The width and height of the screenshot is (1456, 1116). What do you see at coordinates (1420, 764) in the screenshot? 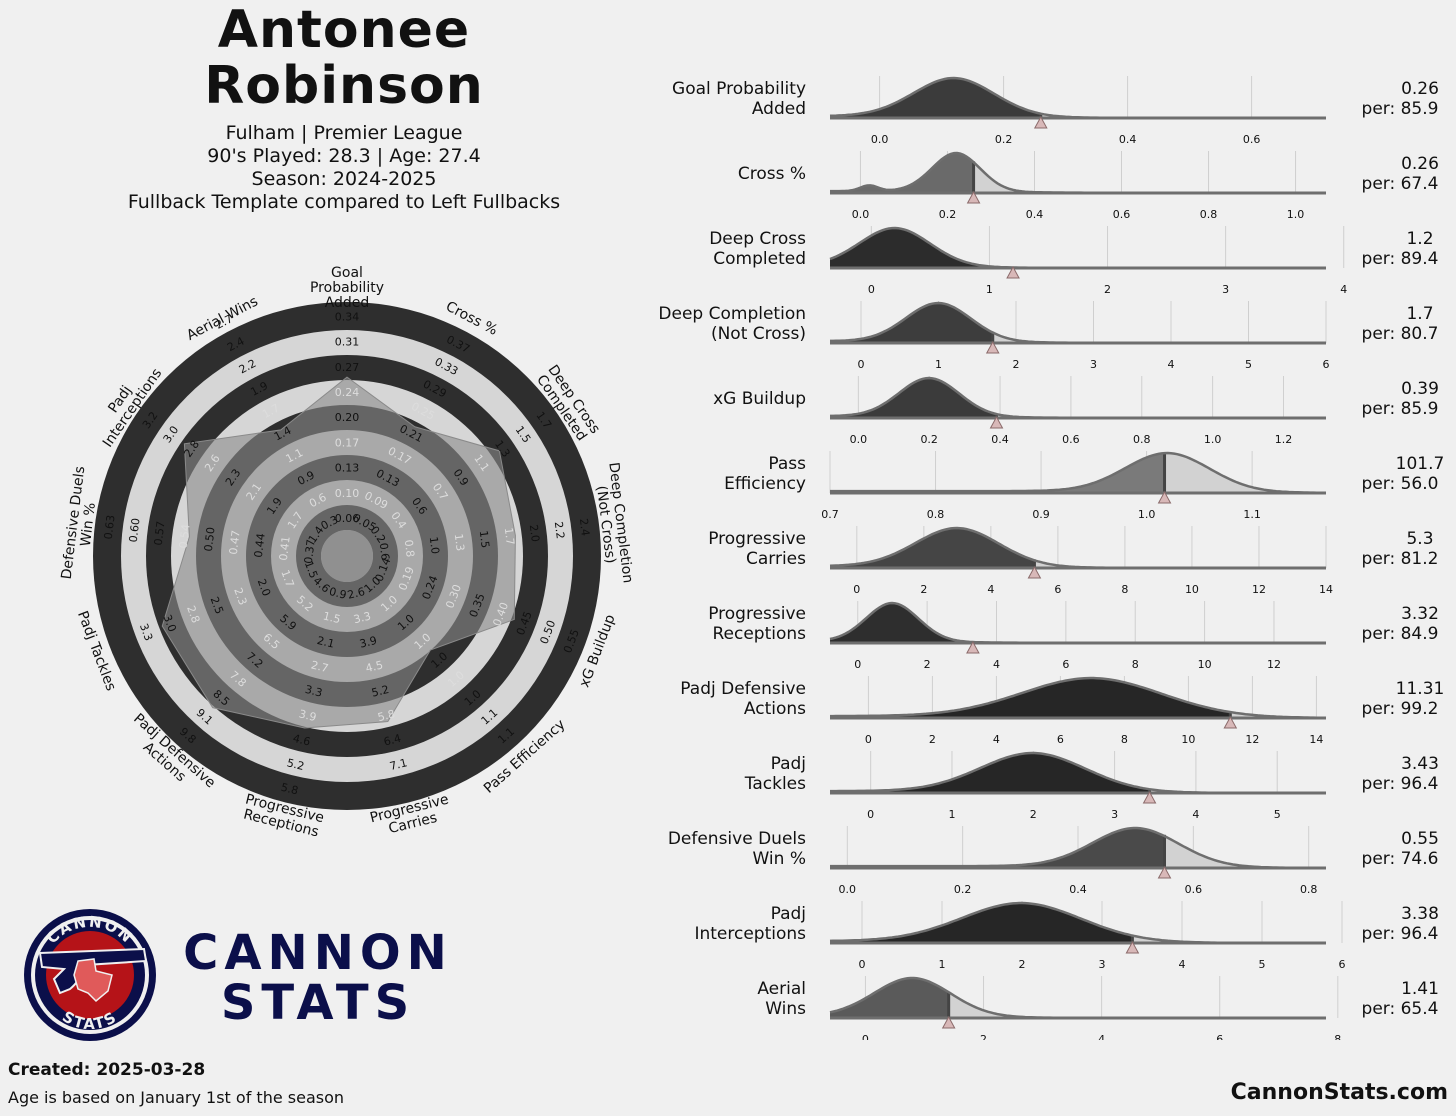
I see `ridge-value-text: 3.43` at bounding box center [1420, 764].